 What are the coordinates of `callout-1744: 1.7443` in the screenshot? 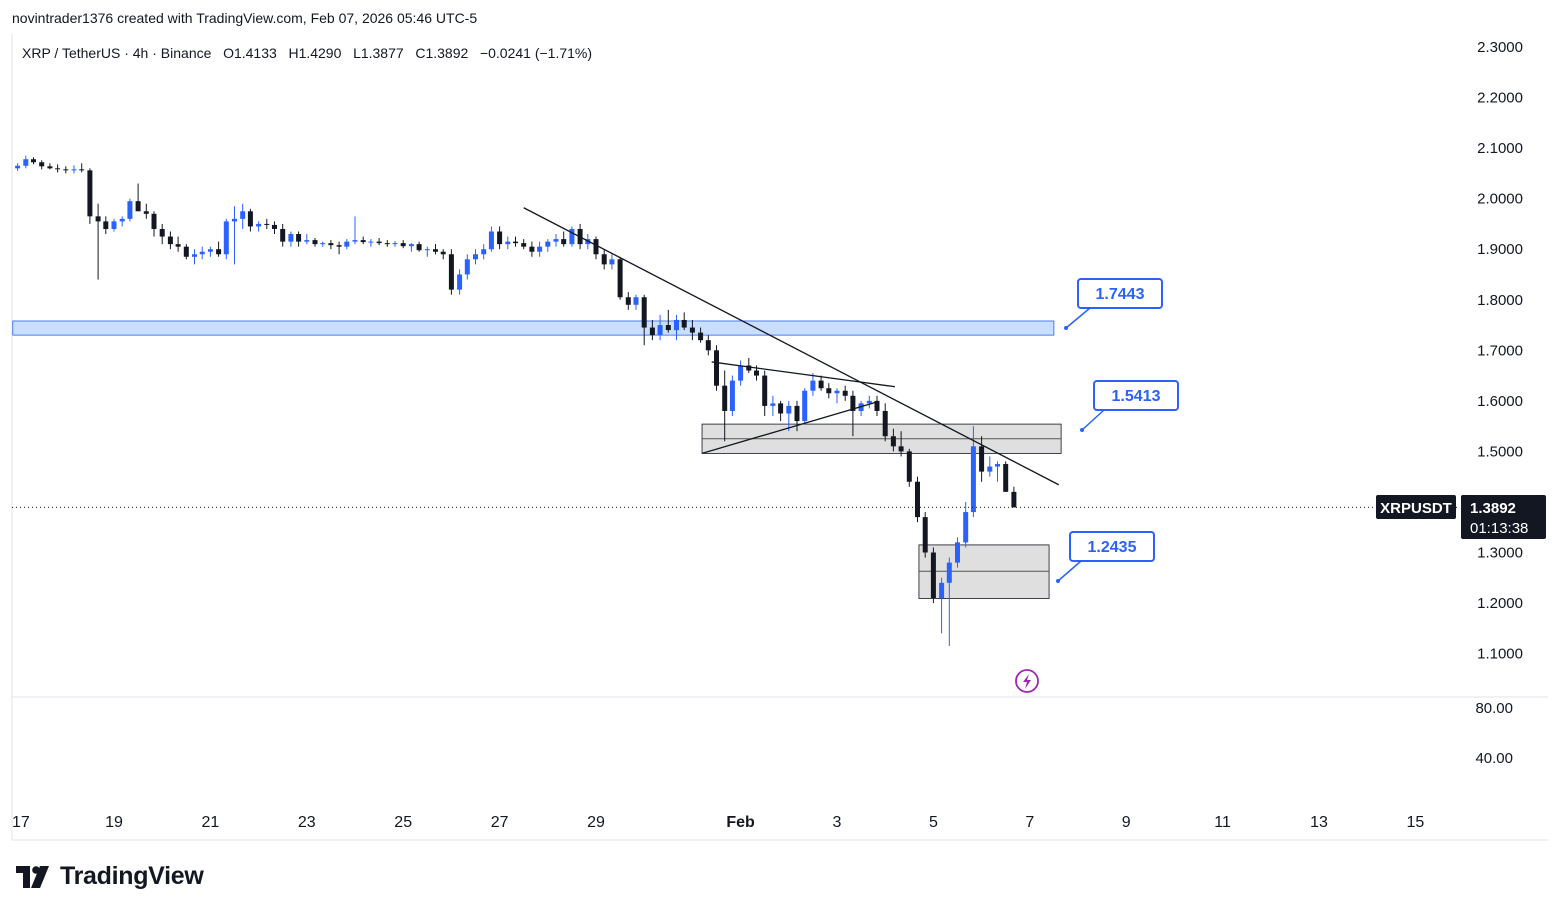 It's located at (1113, 304).